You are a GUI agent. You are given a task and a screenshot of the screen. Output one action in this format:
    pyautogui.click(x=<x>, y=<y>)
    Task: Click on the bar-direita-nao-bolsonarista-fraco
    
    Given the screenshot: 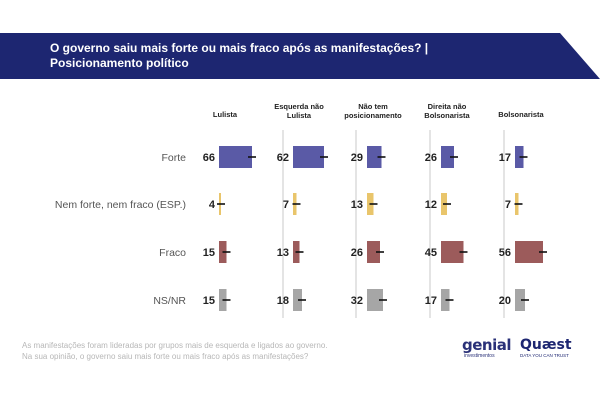 What is the action you would take?
    pyautogui.click(x=452, y=252)
    